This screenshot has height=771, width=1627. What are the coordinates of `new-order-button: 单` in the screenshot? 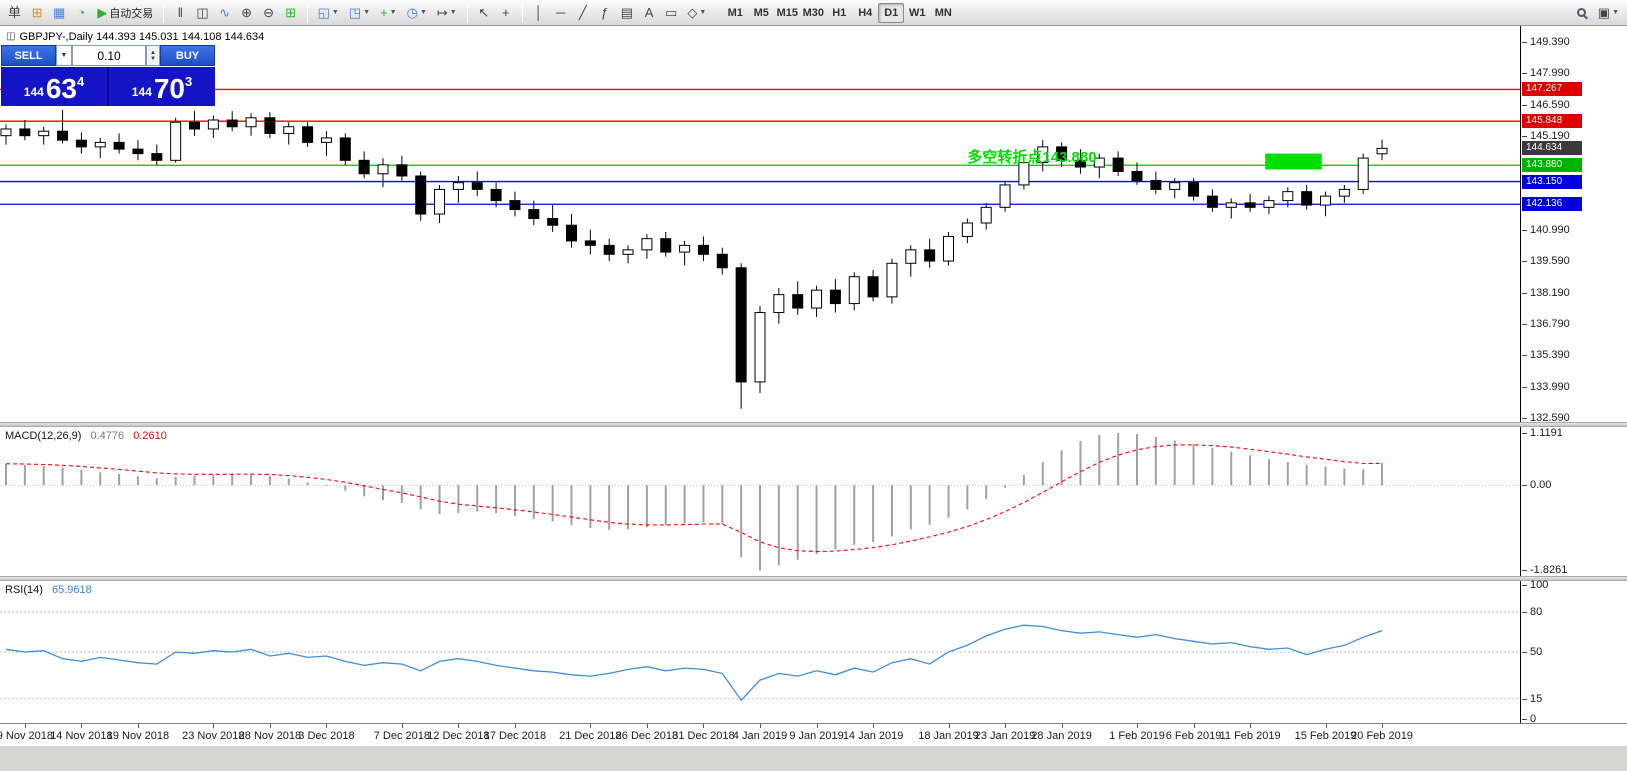 It's located at (14, 13).